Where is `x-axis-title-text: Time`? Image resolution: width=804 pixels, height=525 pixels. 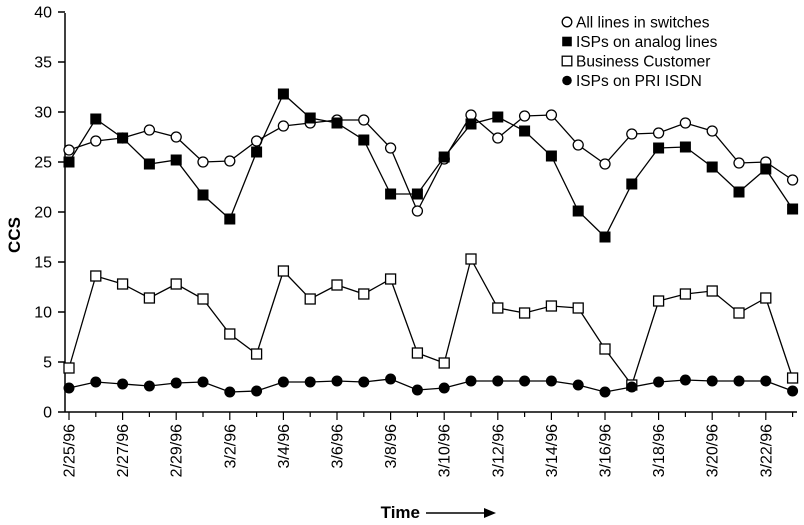 x-axis-title-text: Time is located at coordinates (400, 512).